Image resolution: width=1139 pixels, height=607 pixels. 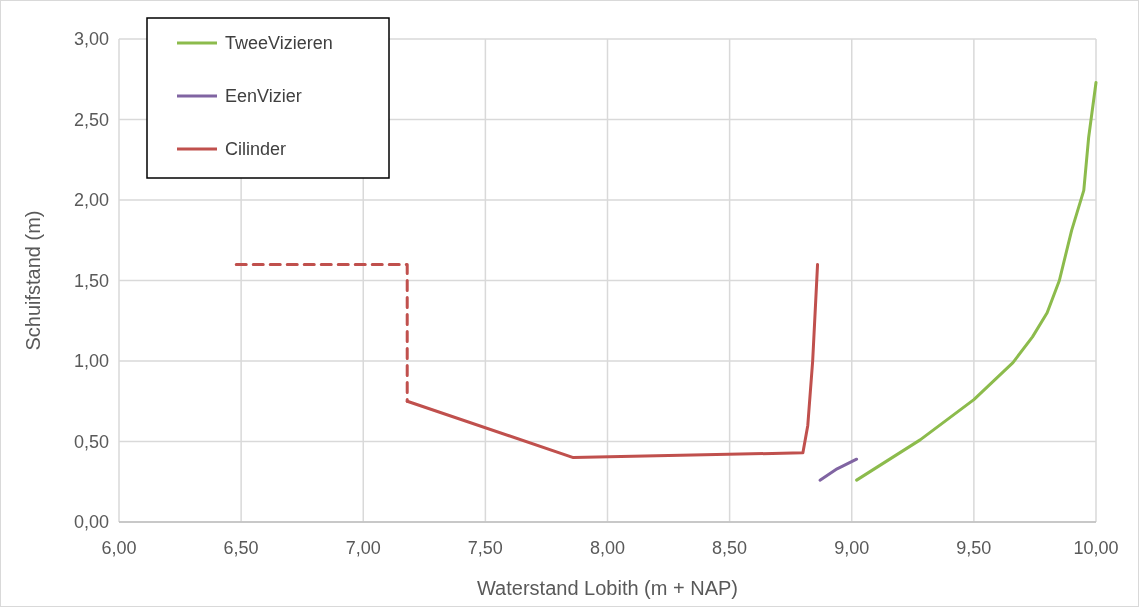 I want to click on x-axis-title: Waterstand Lobith (m + NAP), so click(x=607, y=588).